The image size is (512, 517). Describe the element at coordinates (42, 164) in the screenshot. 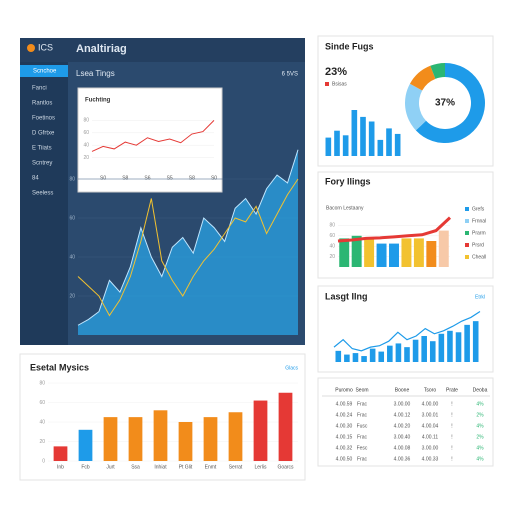

I see `nav-item: Scntrey` at that location.